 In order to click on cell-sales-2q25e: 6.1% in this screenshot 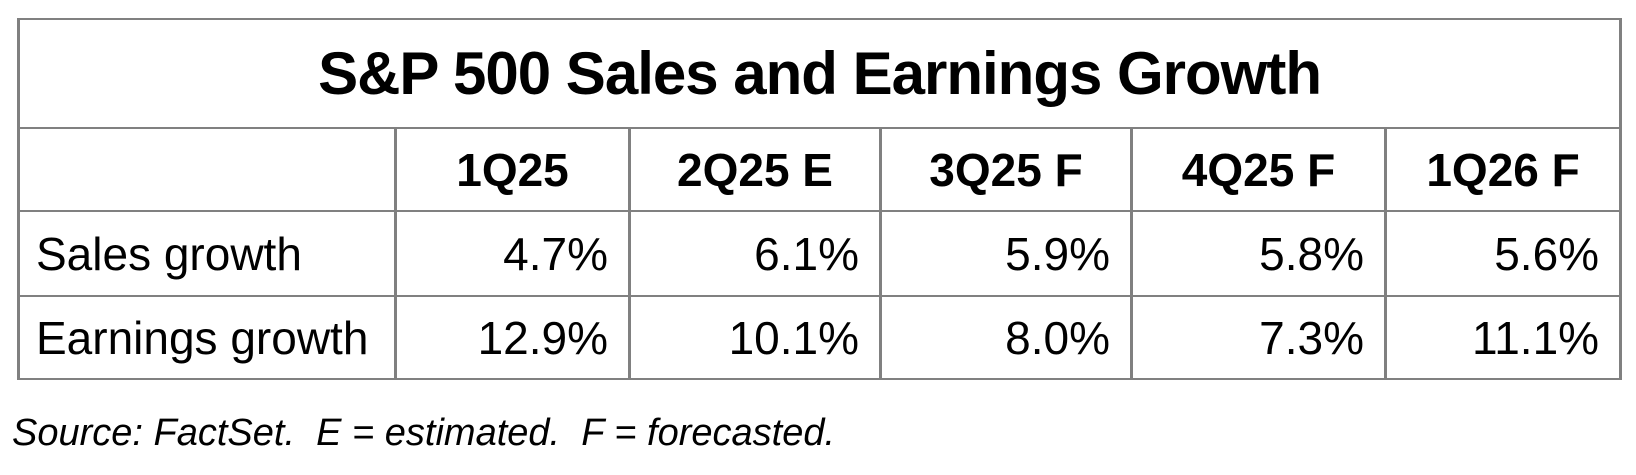, I will do `click(755, 253)`.